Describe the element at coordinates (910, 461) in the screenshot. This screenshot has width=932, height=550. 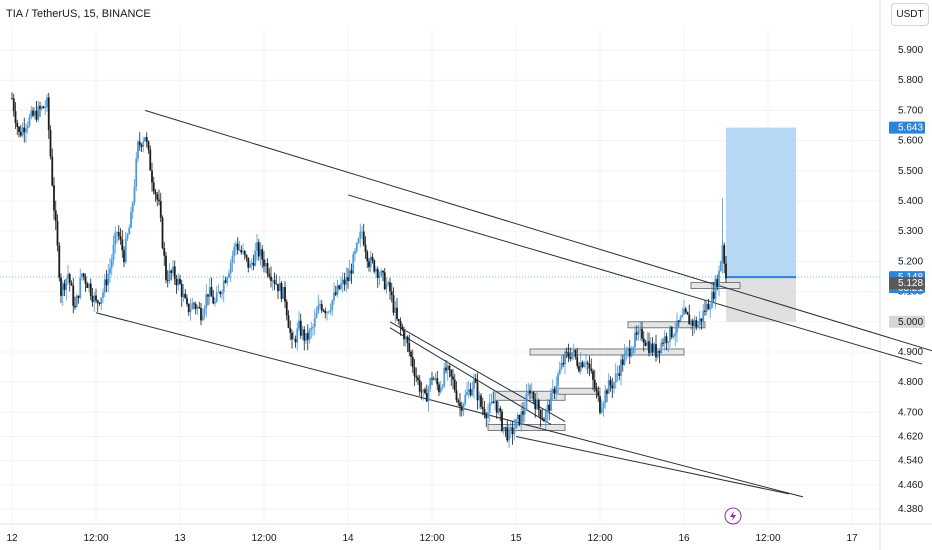
I see `y-tick-label: 4.540` at that location.